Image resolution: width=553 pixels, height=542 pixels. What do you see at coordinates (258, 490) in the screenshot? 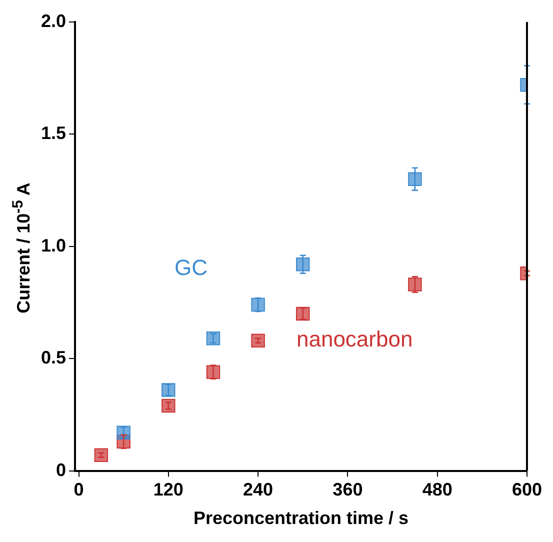
I see `x-tick-label: 240` at bounding box center [258, 490].